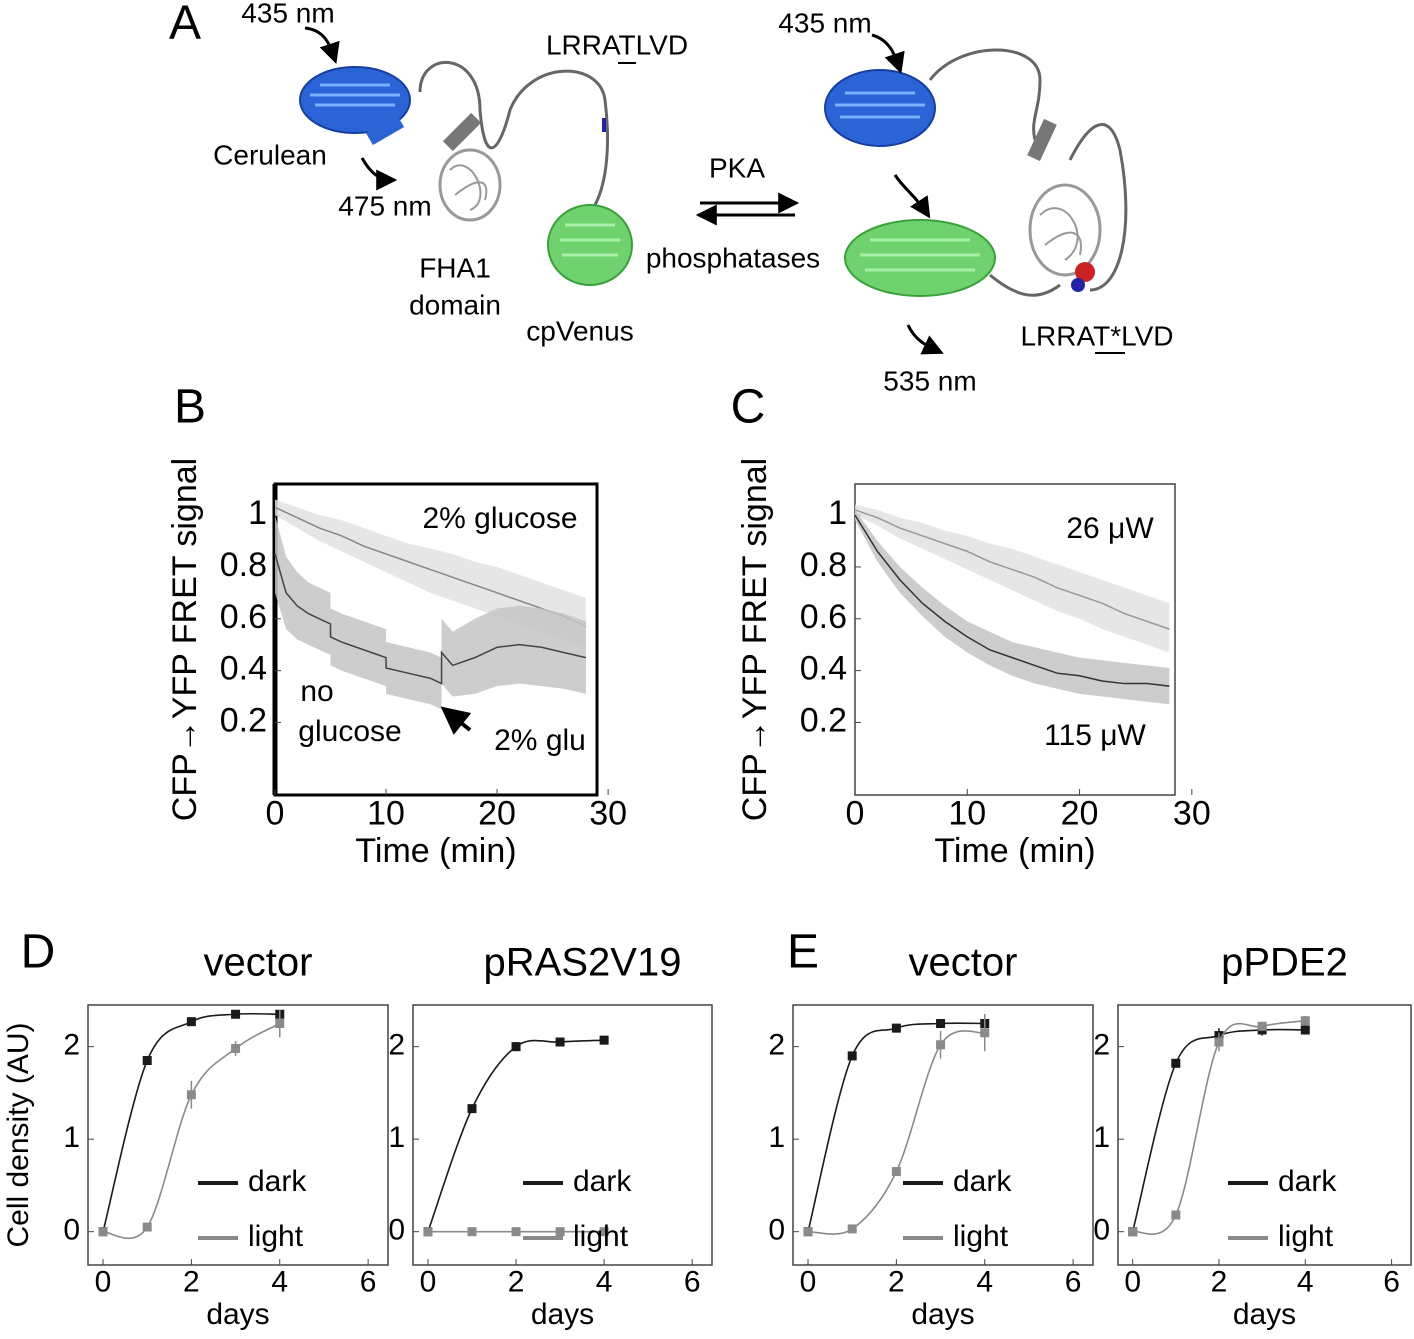 The width and height of the screenshot is (1414, 1339). Describe the element at coordinates (1065, 230) in the screenshot. I see `fha1` at that location.